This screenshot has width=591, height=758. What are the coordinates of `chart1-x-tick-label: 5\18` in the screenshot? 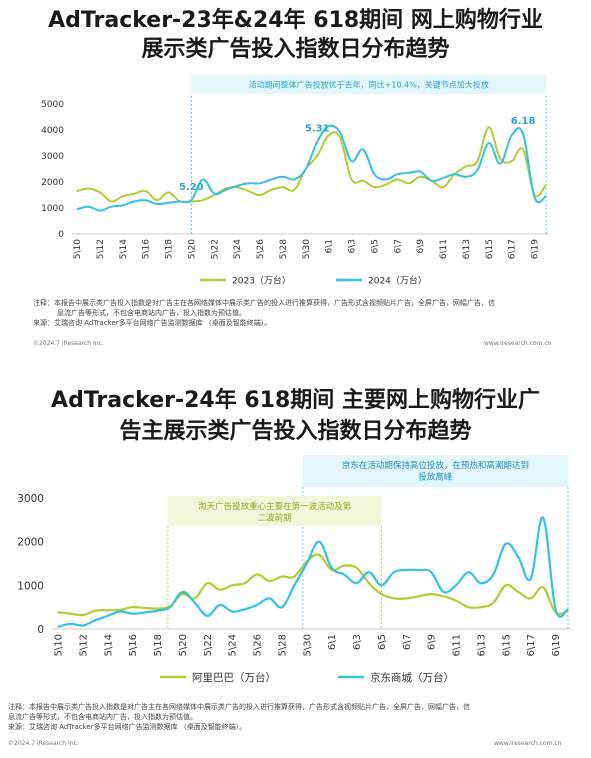 It's located at (170, 249).